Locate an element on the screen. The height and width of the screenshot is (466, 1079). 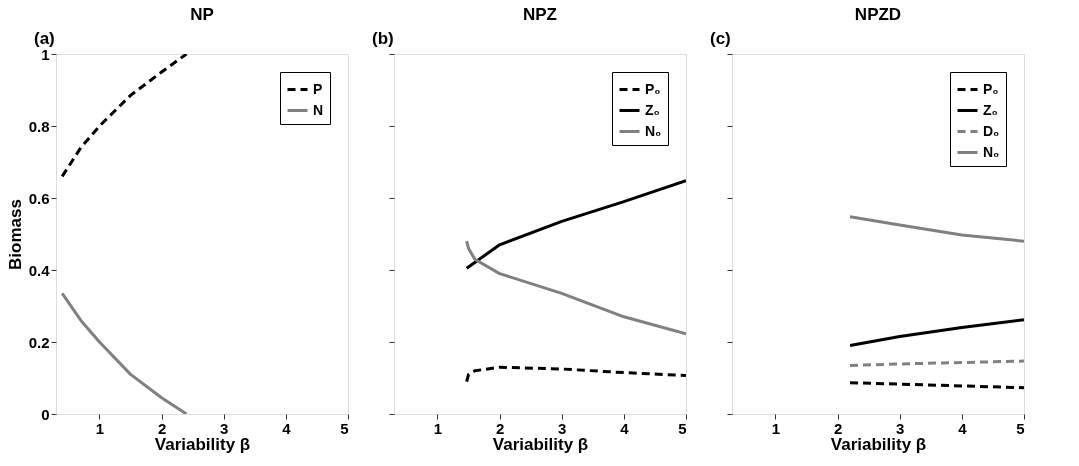
y-axis-title: Biomass is located at coordinates (15, 234).